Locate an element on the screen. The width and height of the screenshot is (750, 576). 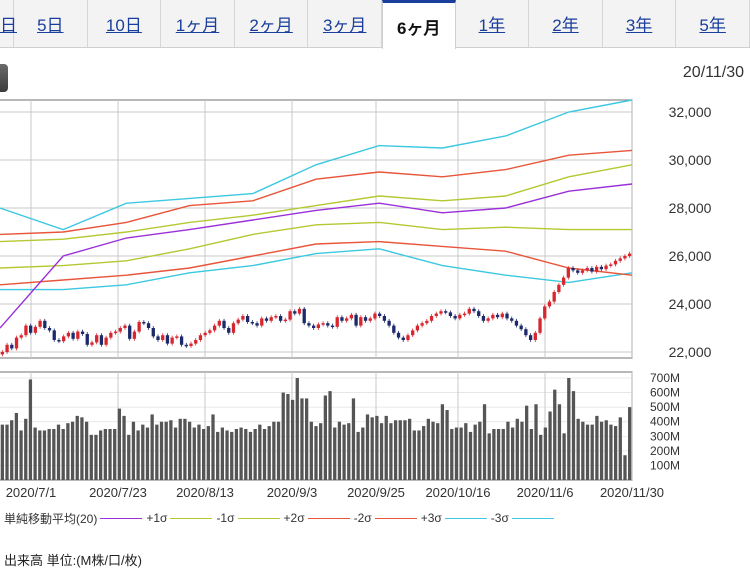
legend-label: -3σ is located at coordinates (499, 518).